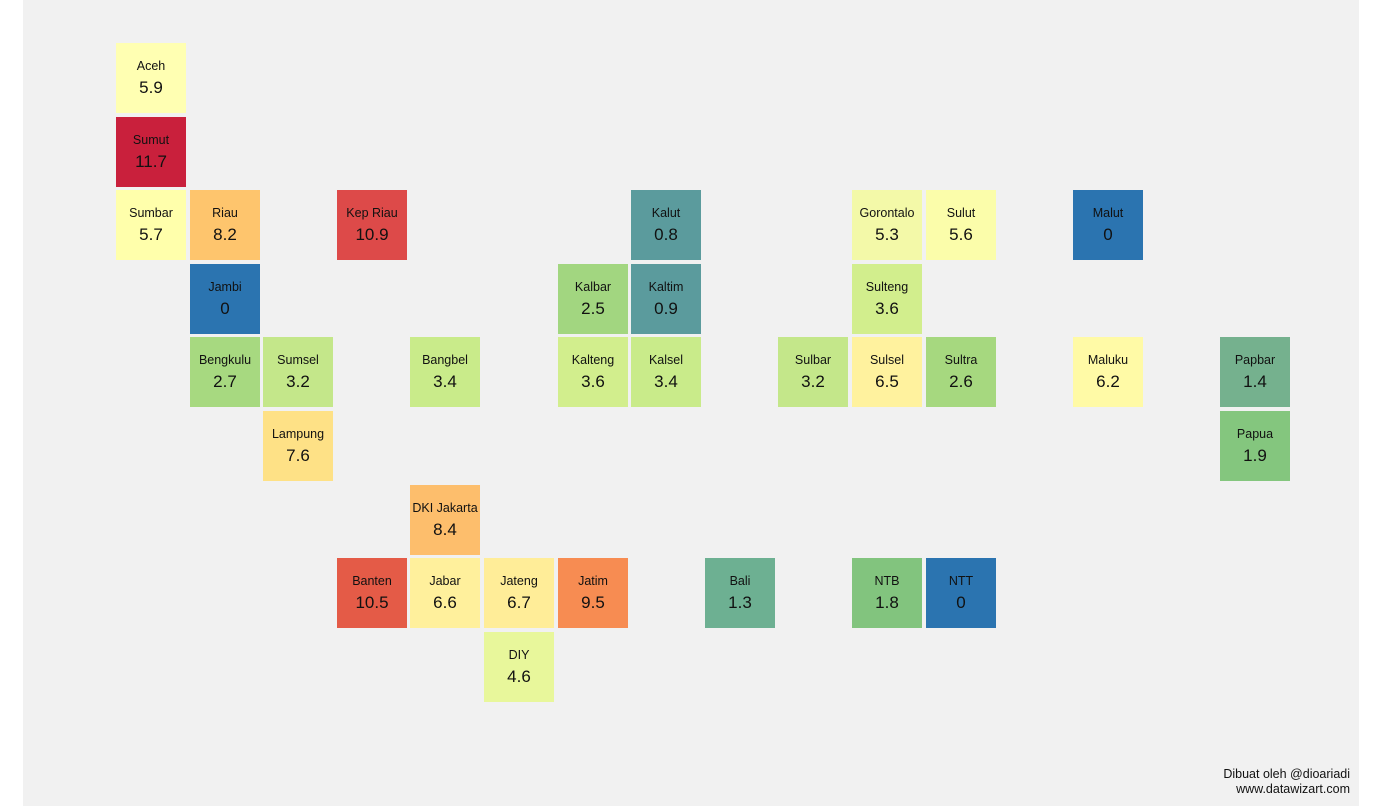  What do you see at coordinates (151, 87) in the screenshot?
I see `province-value: 5.9` at bounding box center [151, 87].